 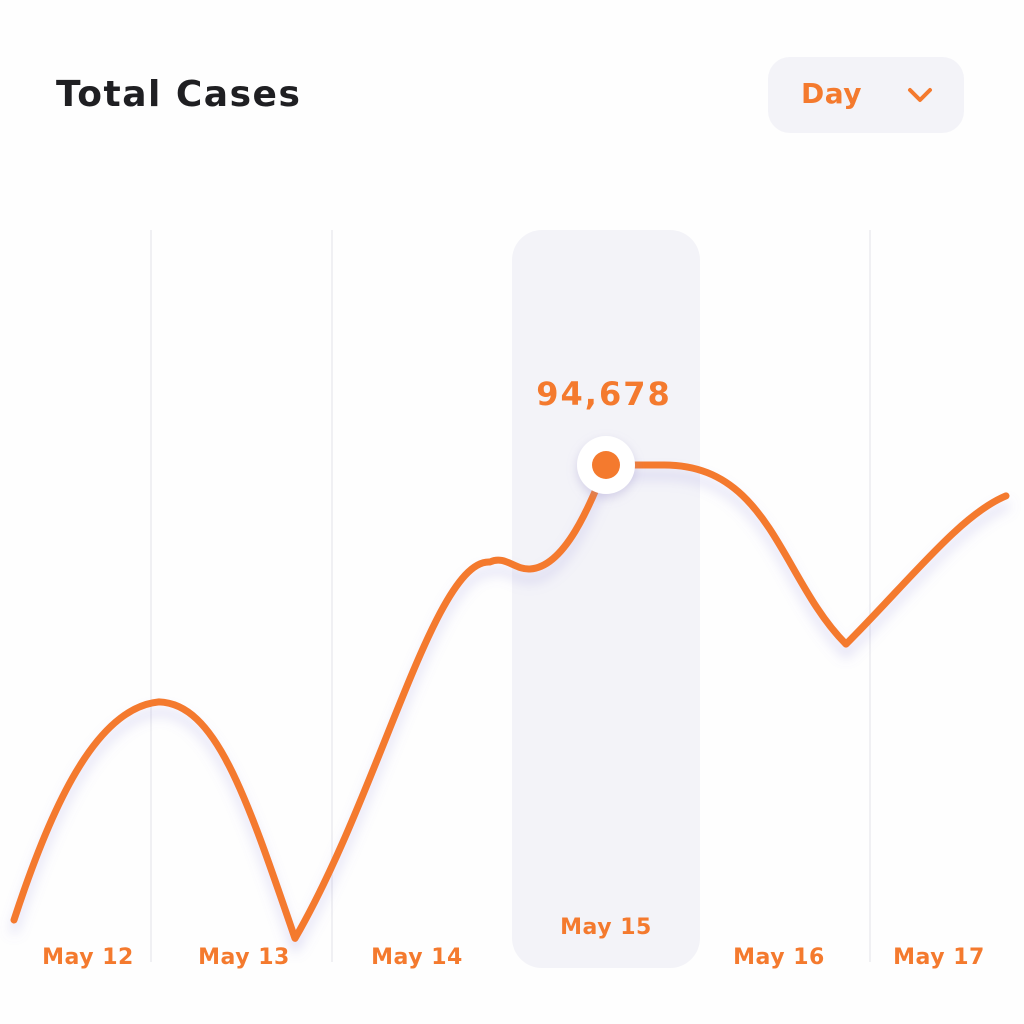 What do you see at coordinates (88, 957) in the screenshot?
I see `x-tick-label: May 12` at bounding box center [88, 957].